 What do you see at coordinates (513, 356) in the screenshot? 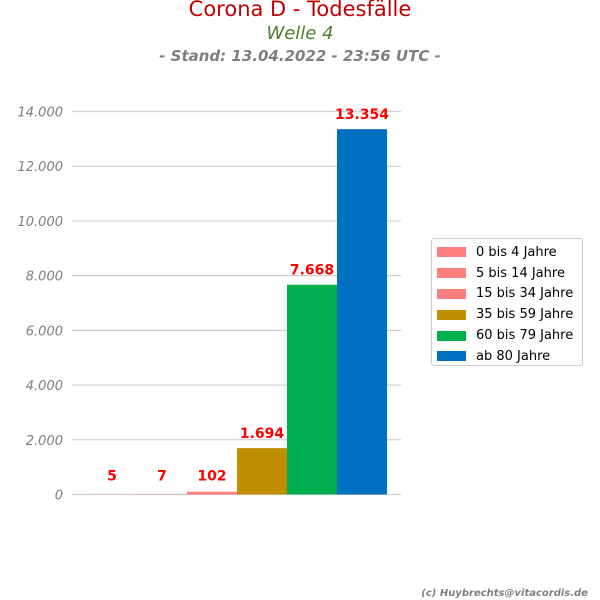
I see `legend-label: ab 80 Jahre` at bounding box center [513, 356].